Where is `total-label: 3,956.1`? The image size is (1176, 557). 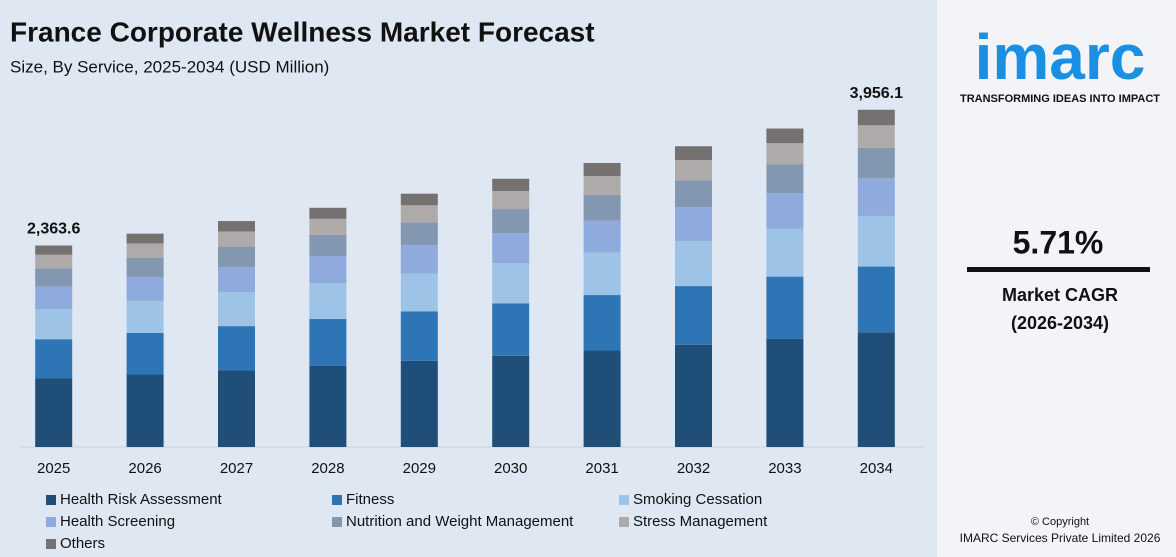 total-label: 3,956.1 is located at coordinates (876, 93).